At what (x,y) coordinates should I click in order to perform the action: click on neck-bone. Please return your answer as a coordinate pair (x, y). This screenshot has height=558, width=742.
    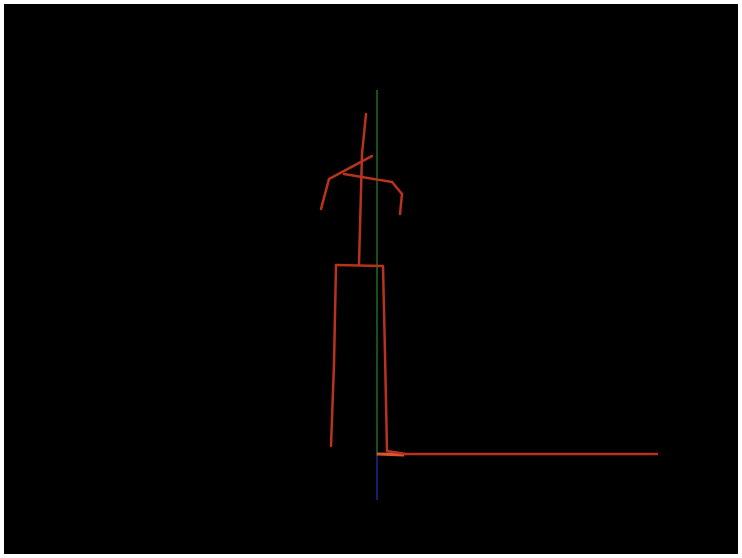
    Looking at the image, I should click on (364, 134).